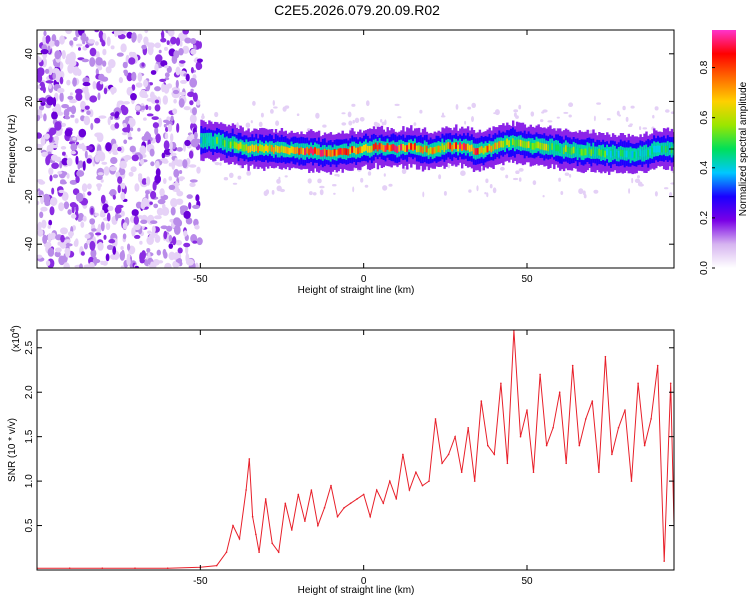 Image resolution: width=750 pixels, height=600 pixels. I want to click on spectrogram-x-tick-label: -50, so click(200, 279).